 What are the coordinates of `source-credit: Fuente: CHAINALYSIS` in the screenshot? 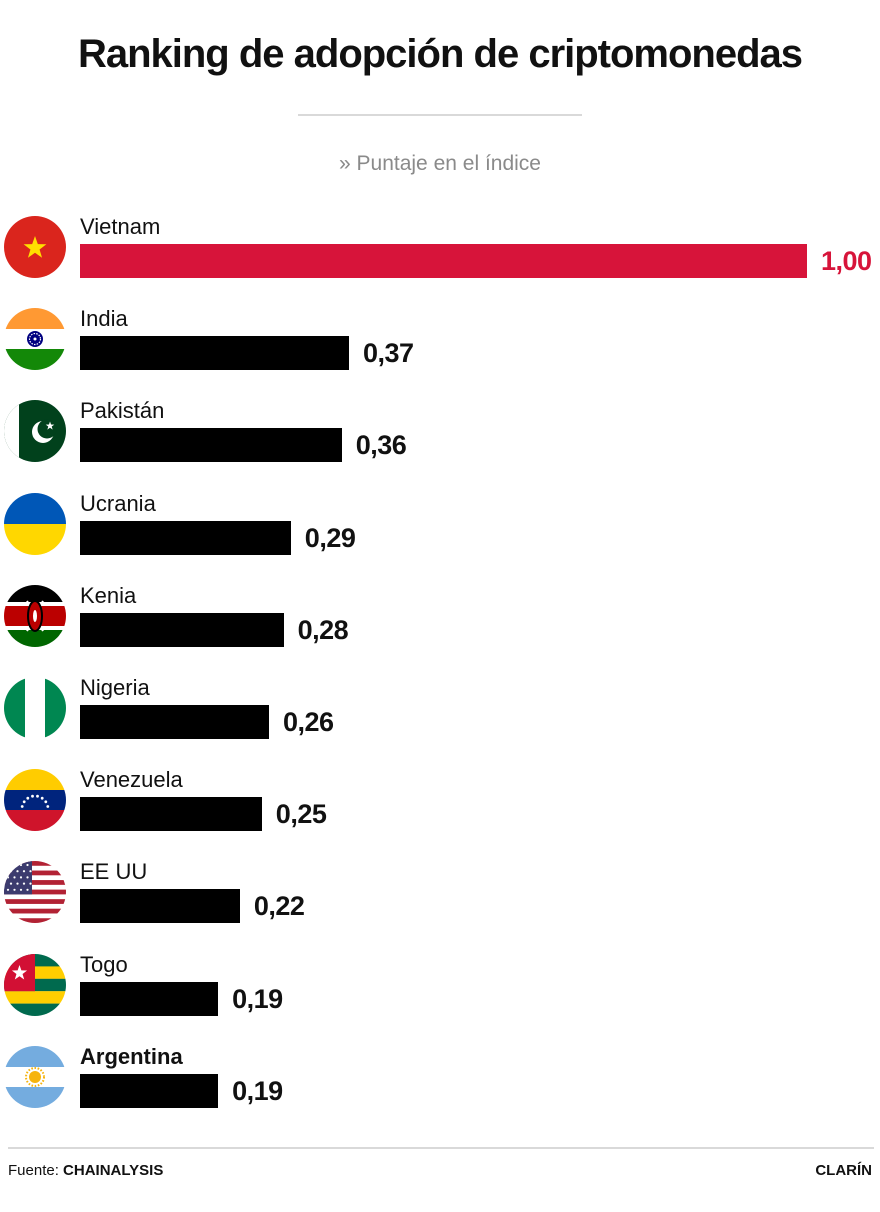 It's located at (85, 1170).